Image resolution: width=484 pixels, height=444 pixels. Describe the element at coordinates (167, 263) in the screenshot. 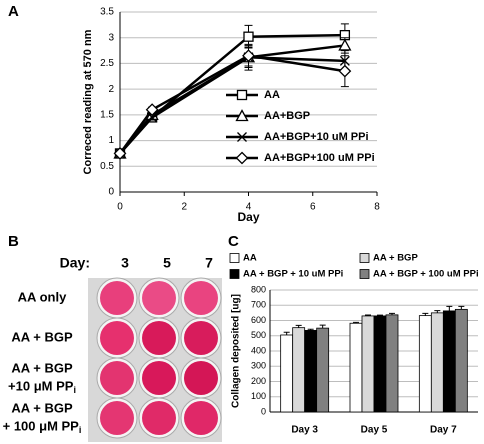

I see `day-number: 5` at that location.